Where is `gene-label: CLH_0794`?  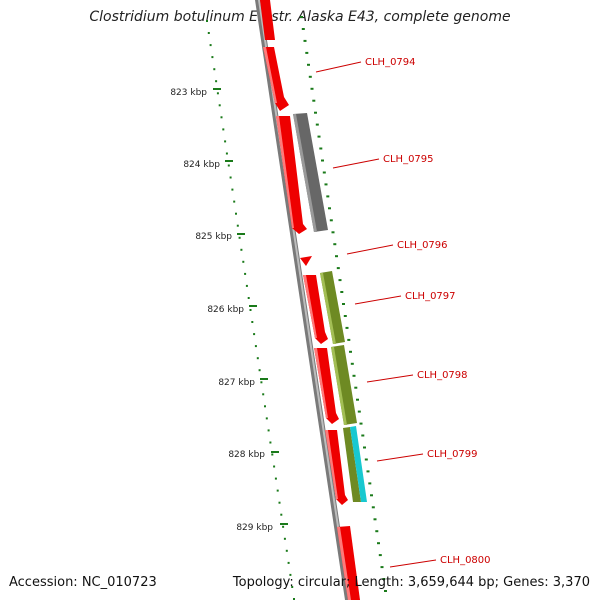
gene-label: CLH_0794 is located at coordinates (390, 62).